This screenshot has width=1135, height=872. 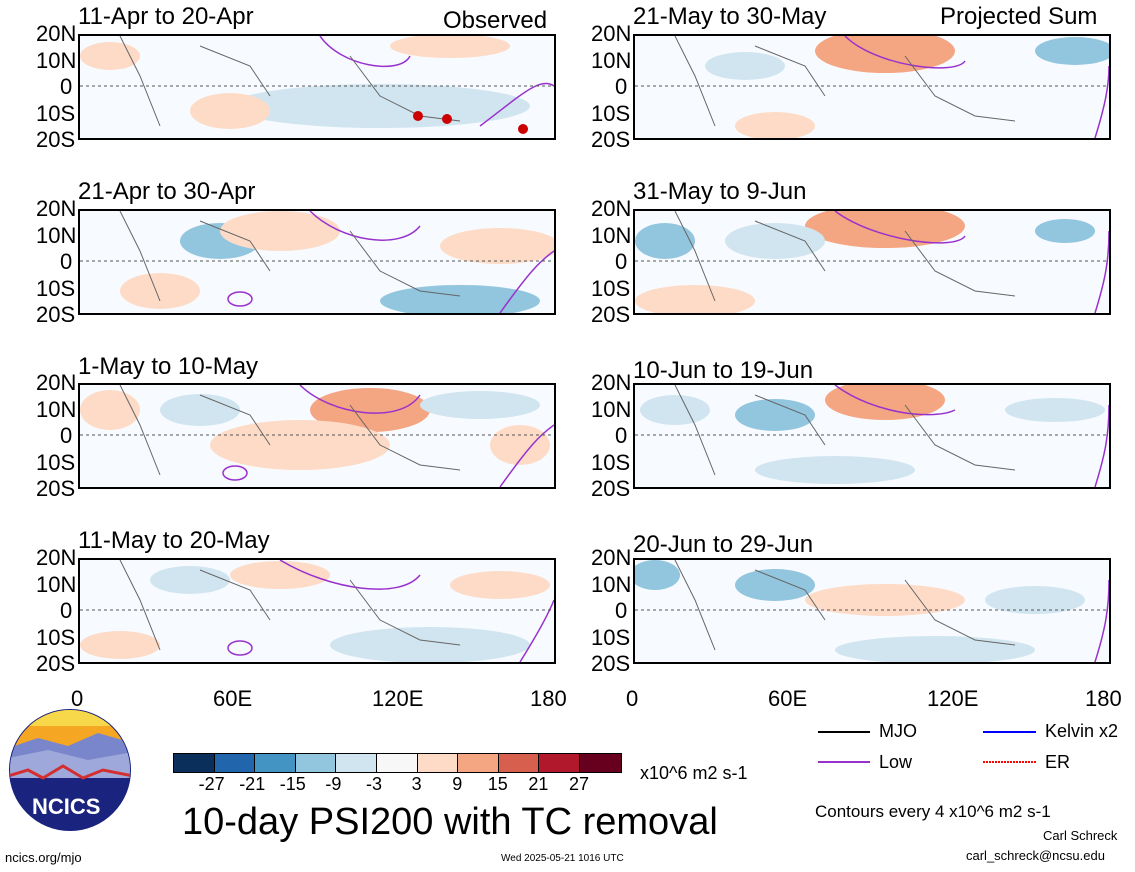 I want to click on lon-label-right-0: 0, so click(x=632, y=698).